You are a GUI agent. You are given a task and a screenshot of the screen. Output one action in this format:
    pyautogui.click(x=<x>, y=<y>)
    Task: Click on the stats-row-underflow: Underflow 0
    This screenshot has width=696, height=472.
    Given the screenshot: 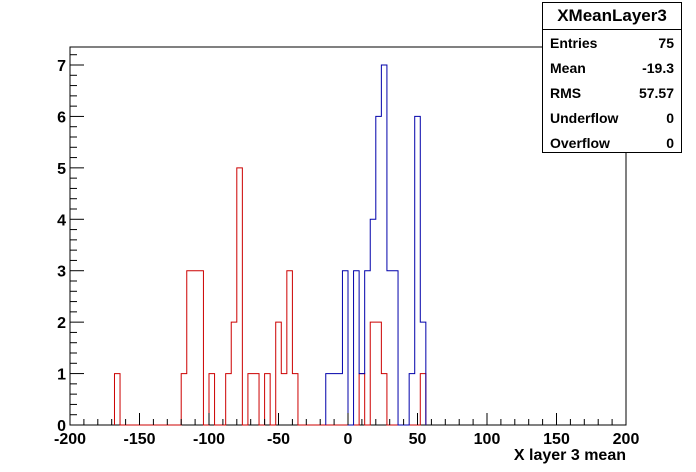 What is the action you would take?
    pyautogui.click(x=612, y=117)
    